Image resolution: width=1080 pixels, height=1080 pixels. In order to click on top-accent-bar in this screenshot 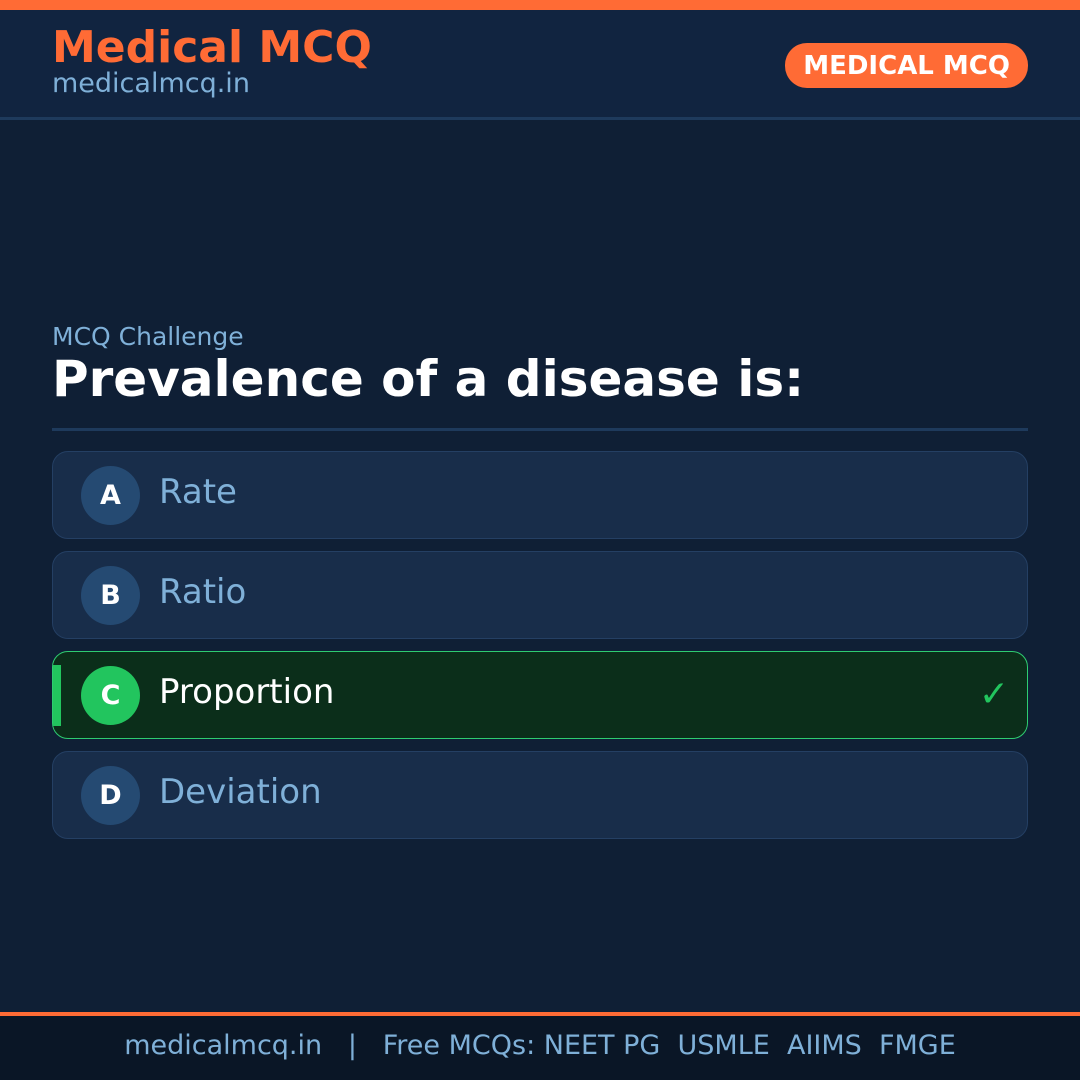, I will do `click(540, 5)`.